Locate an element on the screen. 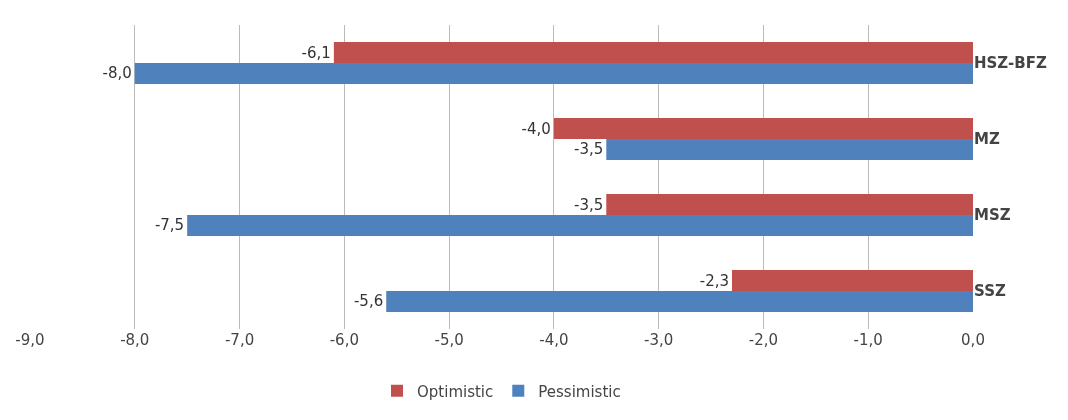 This screenshot has width=1068, height=420. data-label: -5,6 is located at coordinates (368, 301).